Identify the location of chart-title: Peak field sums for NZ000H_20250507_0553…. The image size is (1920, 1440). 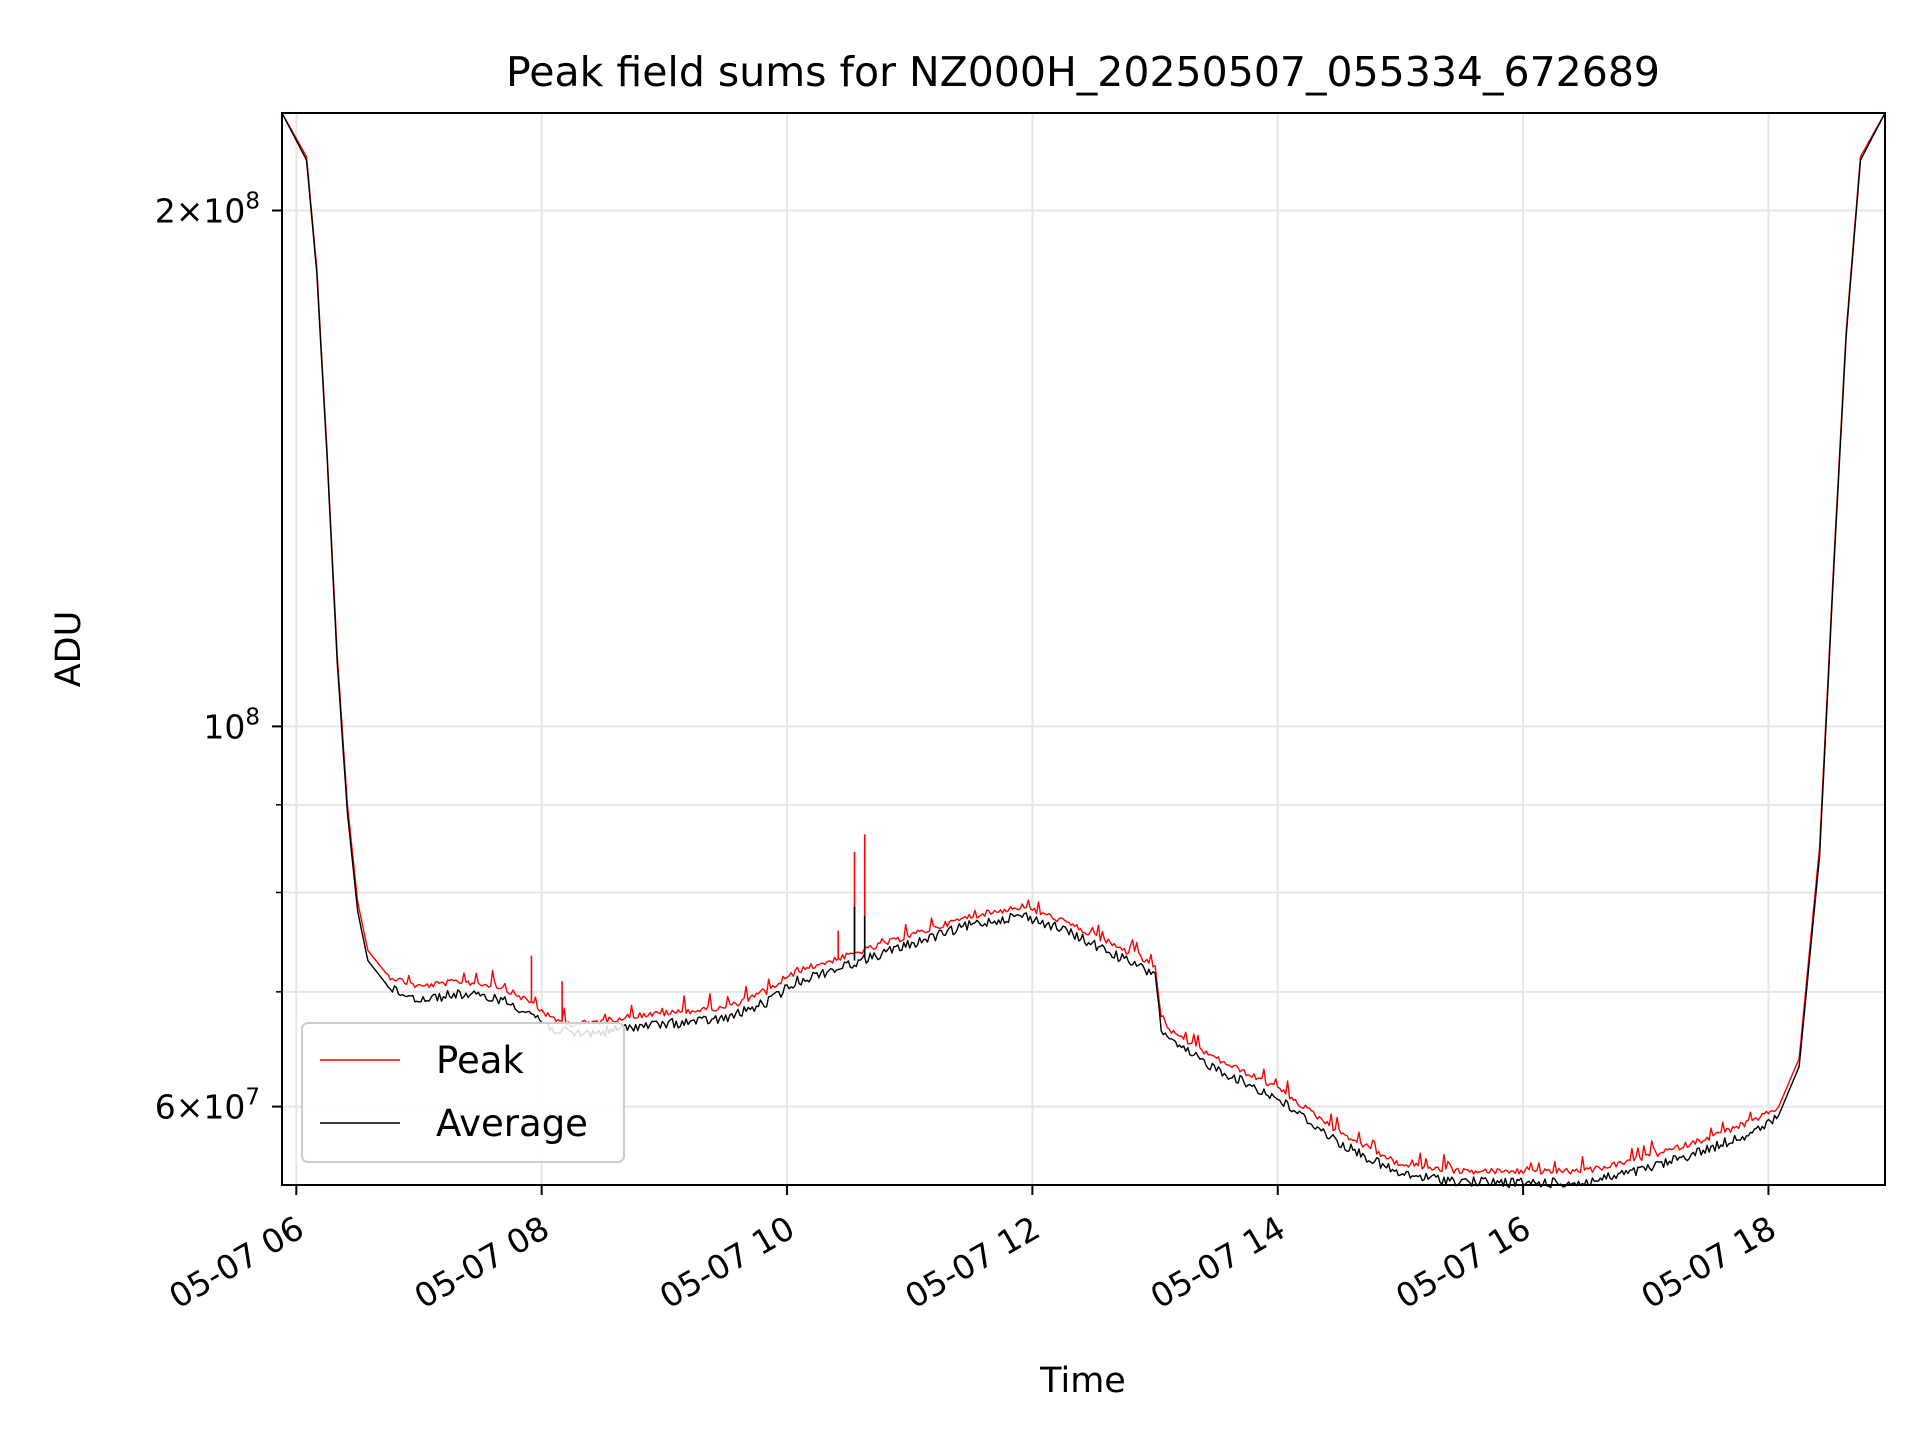
(1083, 72).